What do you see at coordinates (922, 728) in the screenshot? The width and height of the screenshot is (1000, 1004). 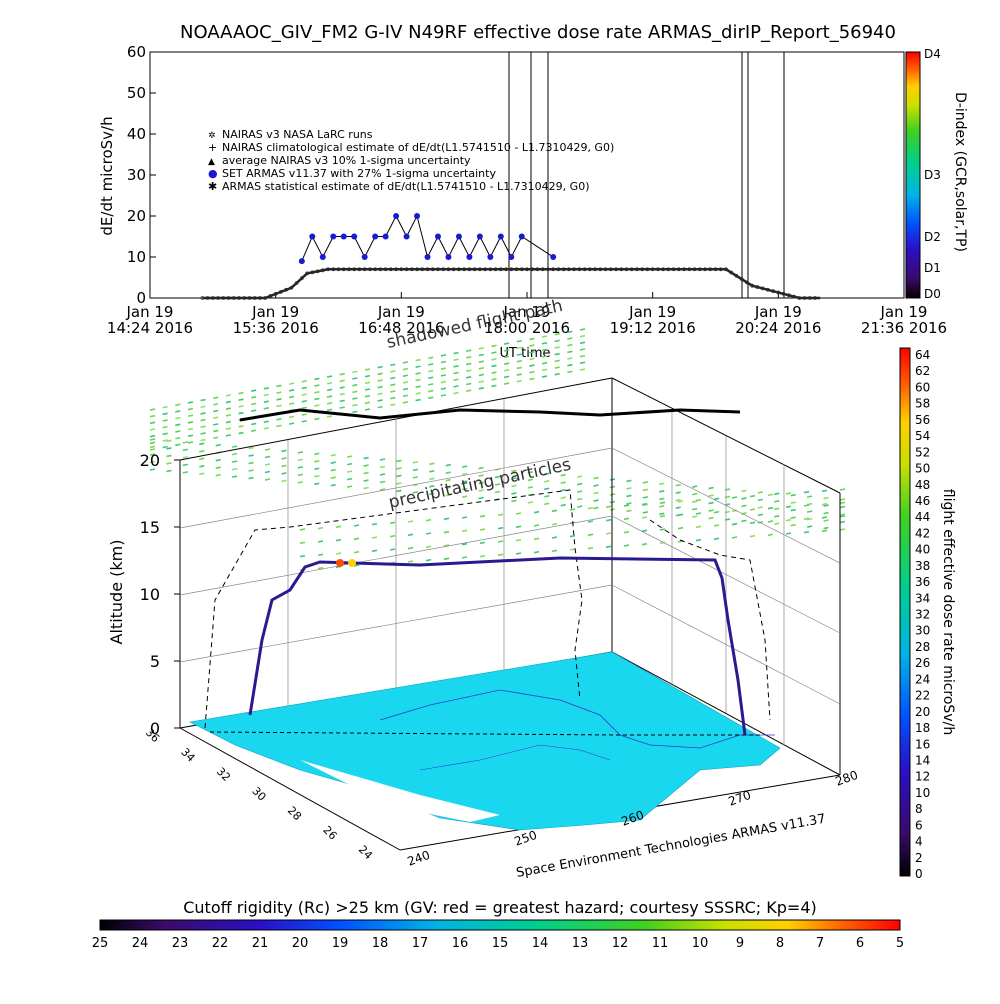 I see `dose-rate-tick-label: 18` at bounding box center [922, 728].